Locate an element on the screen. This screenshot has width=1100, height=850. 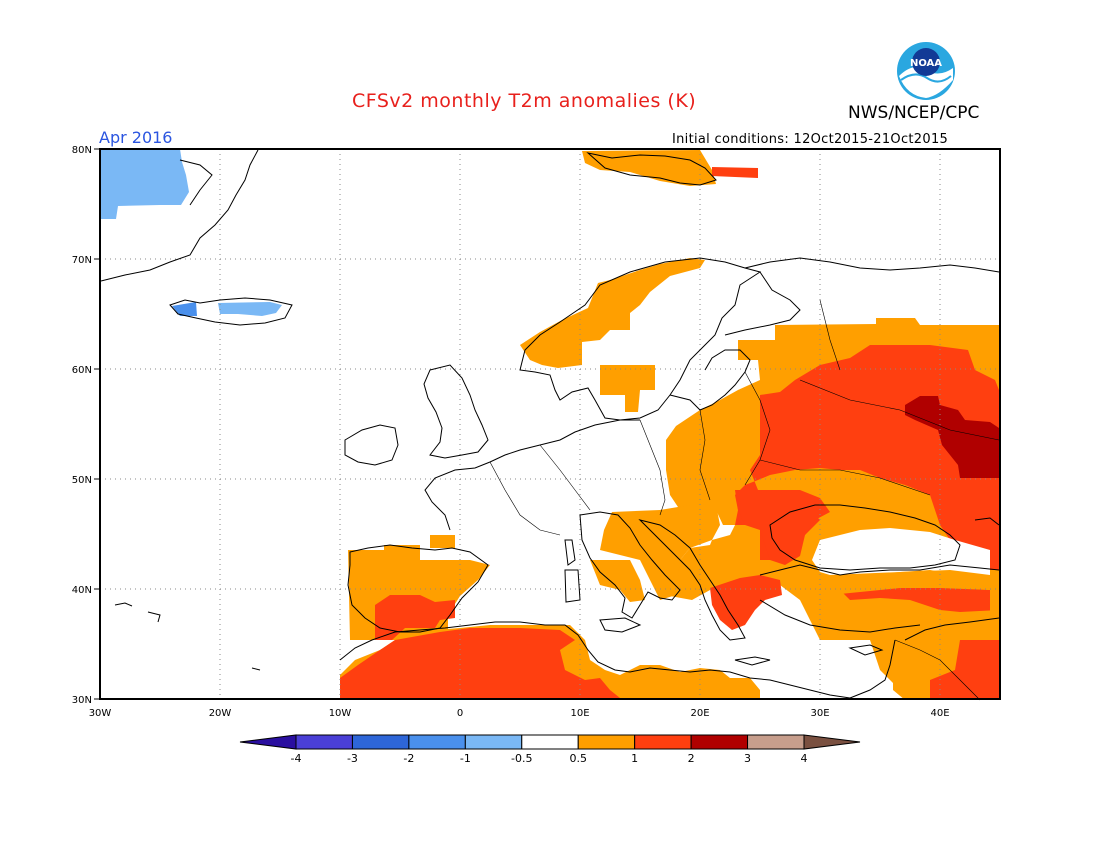
map-title: CFSv2 monthly T2m anomalies (K) is located at coordinates (524, 101).